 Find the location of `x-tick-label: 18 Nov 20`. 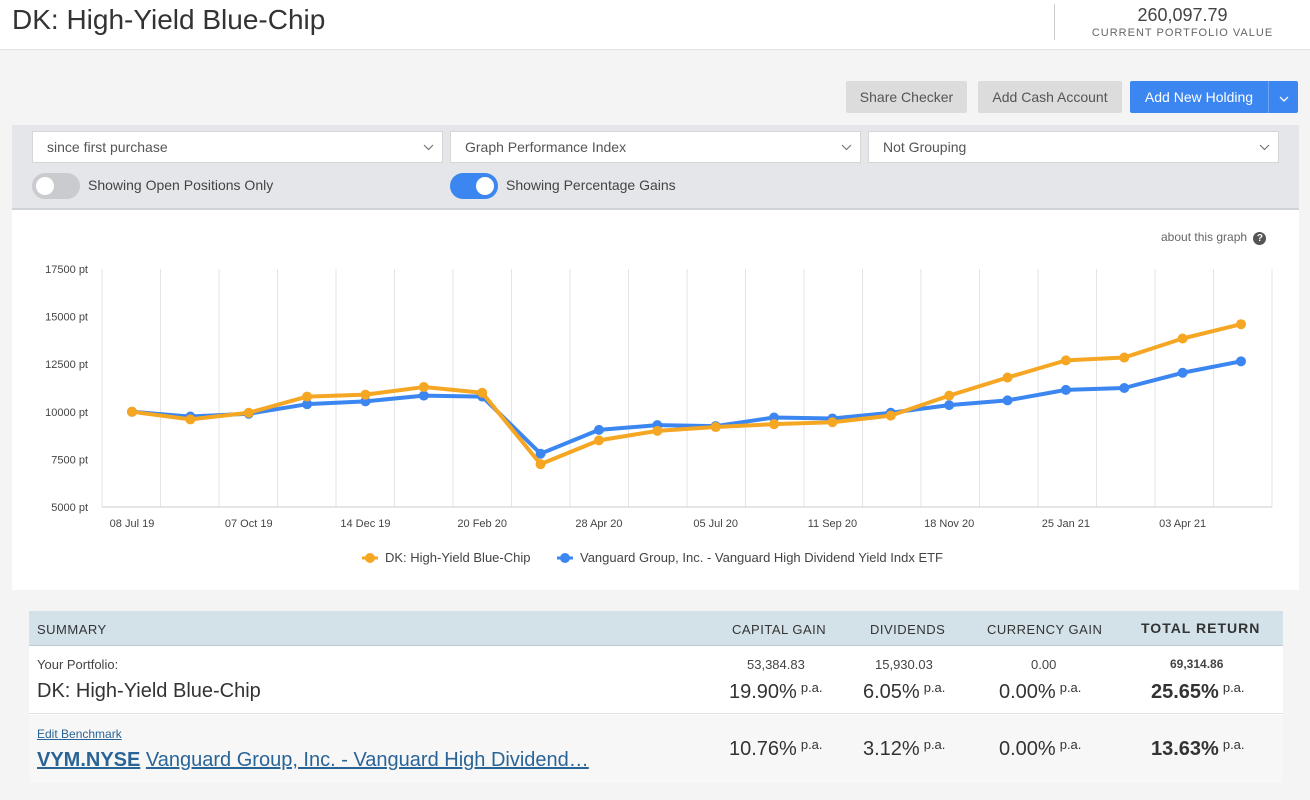

x-tick-label: 18 Nov 20 is located at coordinates (949, 524).